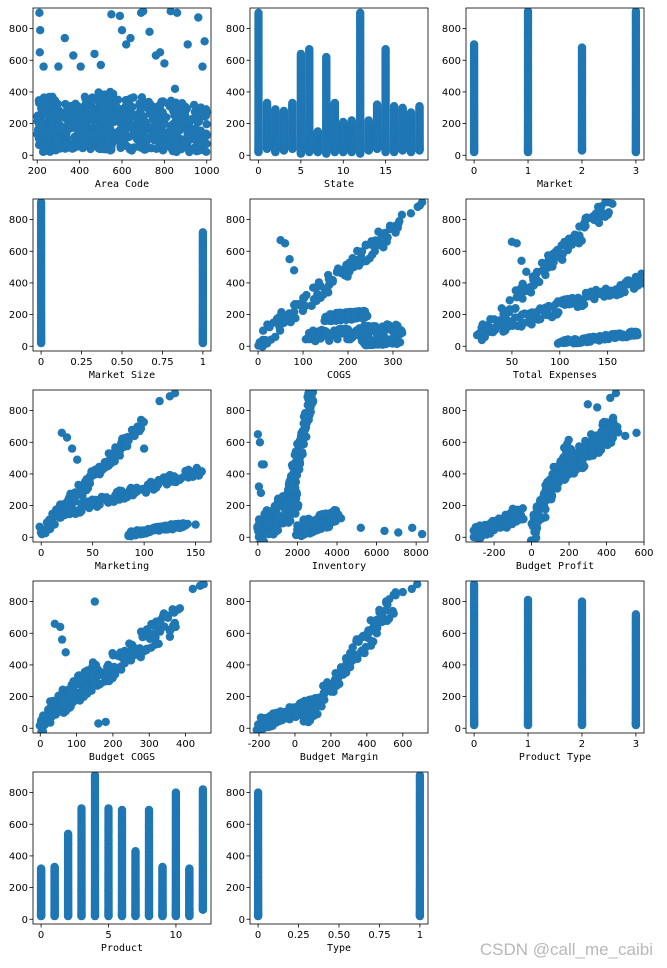  What do you see at coordinates (582, 171) in the screenshot?
I see `x-tick-label: 2` at bounding box center [582, 171].